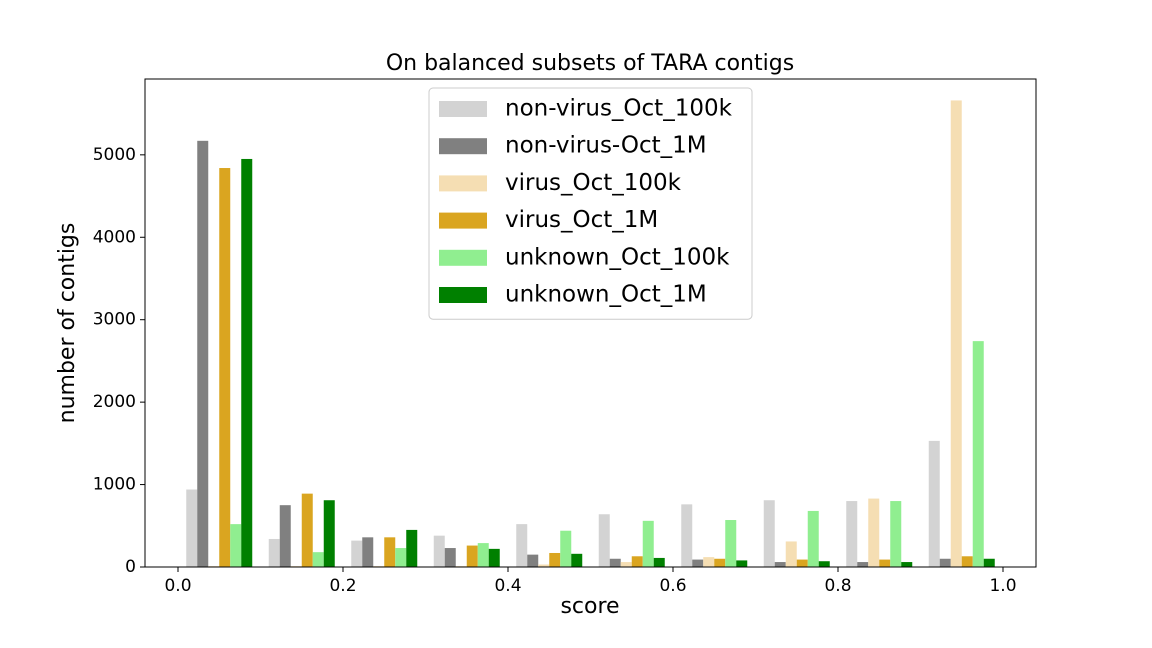  I want to click on x-tick-label: 0.0, so click(177, 586).